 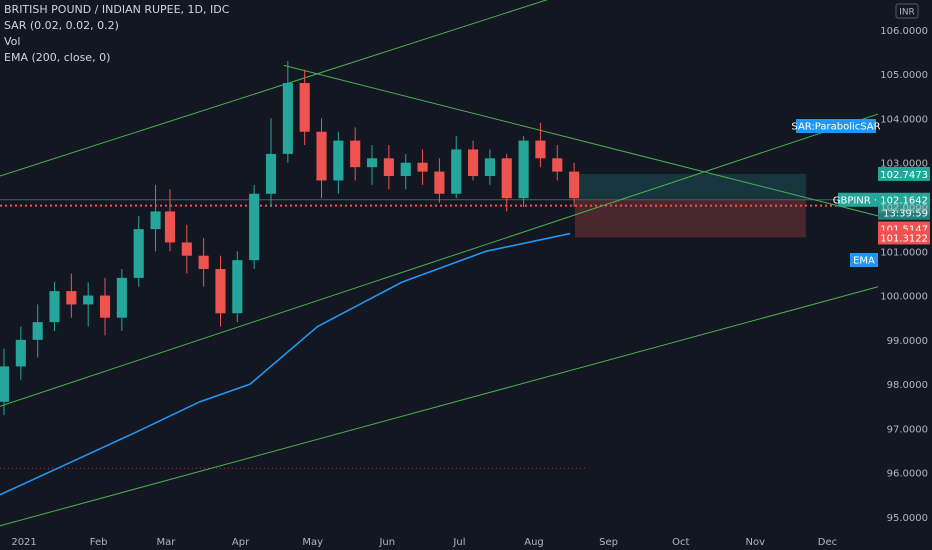 I want to click on x-tick-label-6: Jul, so click(x=458, y=542).